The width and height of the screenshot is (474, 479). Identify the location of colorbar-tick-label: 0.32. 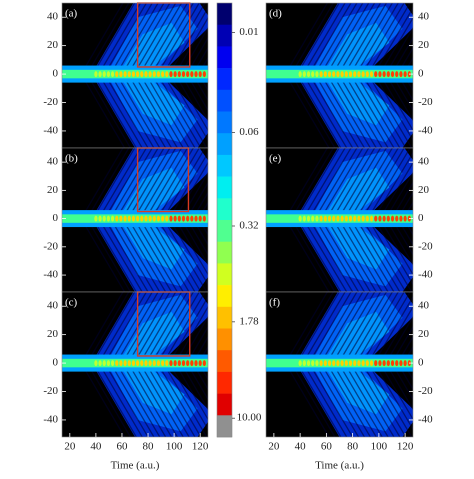
(248, 226).